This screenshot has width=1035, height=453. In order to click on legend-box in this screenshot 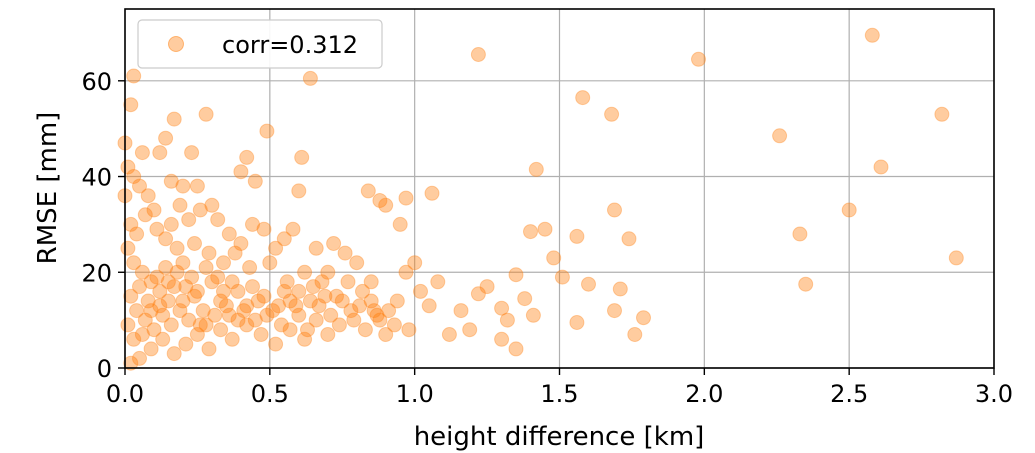, I will do `click(260, 44)`.